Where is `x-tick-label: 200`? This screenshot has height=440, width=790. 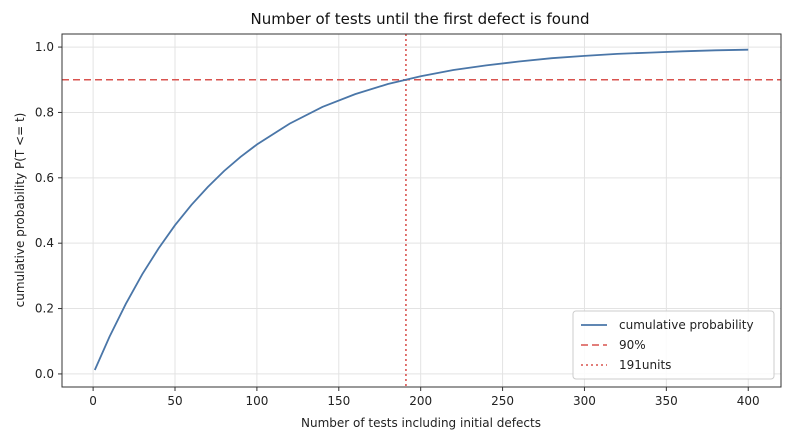
x-tick-label: 200 is located at coordinates (420, 401).